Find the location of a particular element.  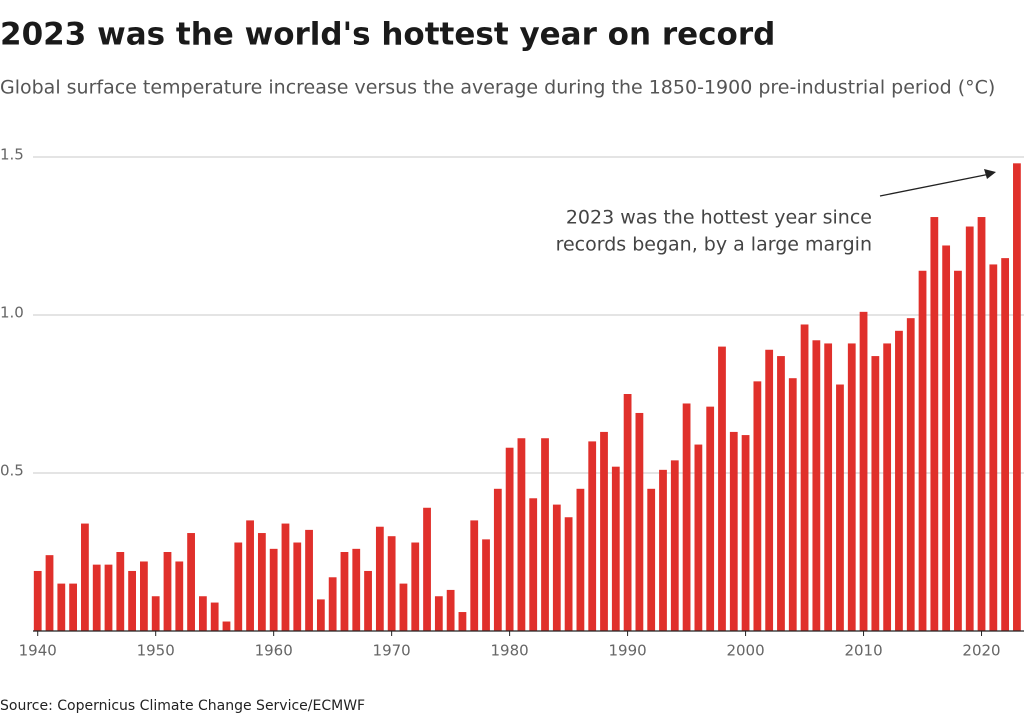

x-tick-label: 2010 is located at coordinates (863, 651).